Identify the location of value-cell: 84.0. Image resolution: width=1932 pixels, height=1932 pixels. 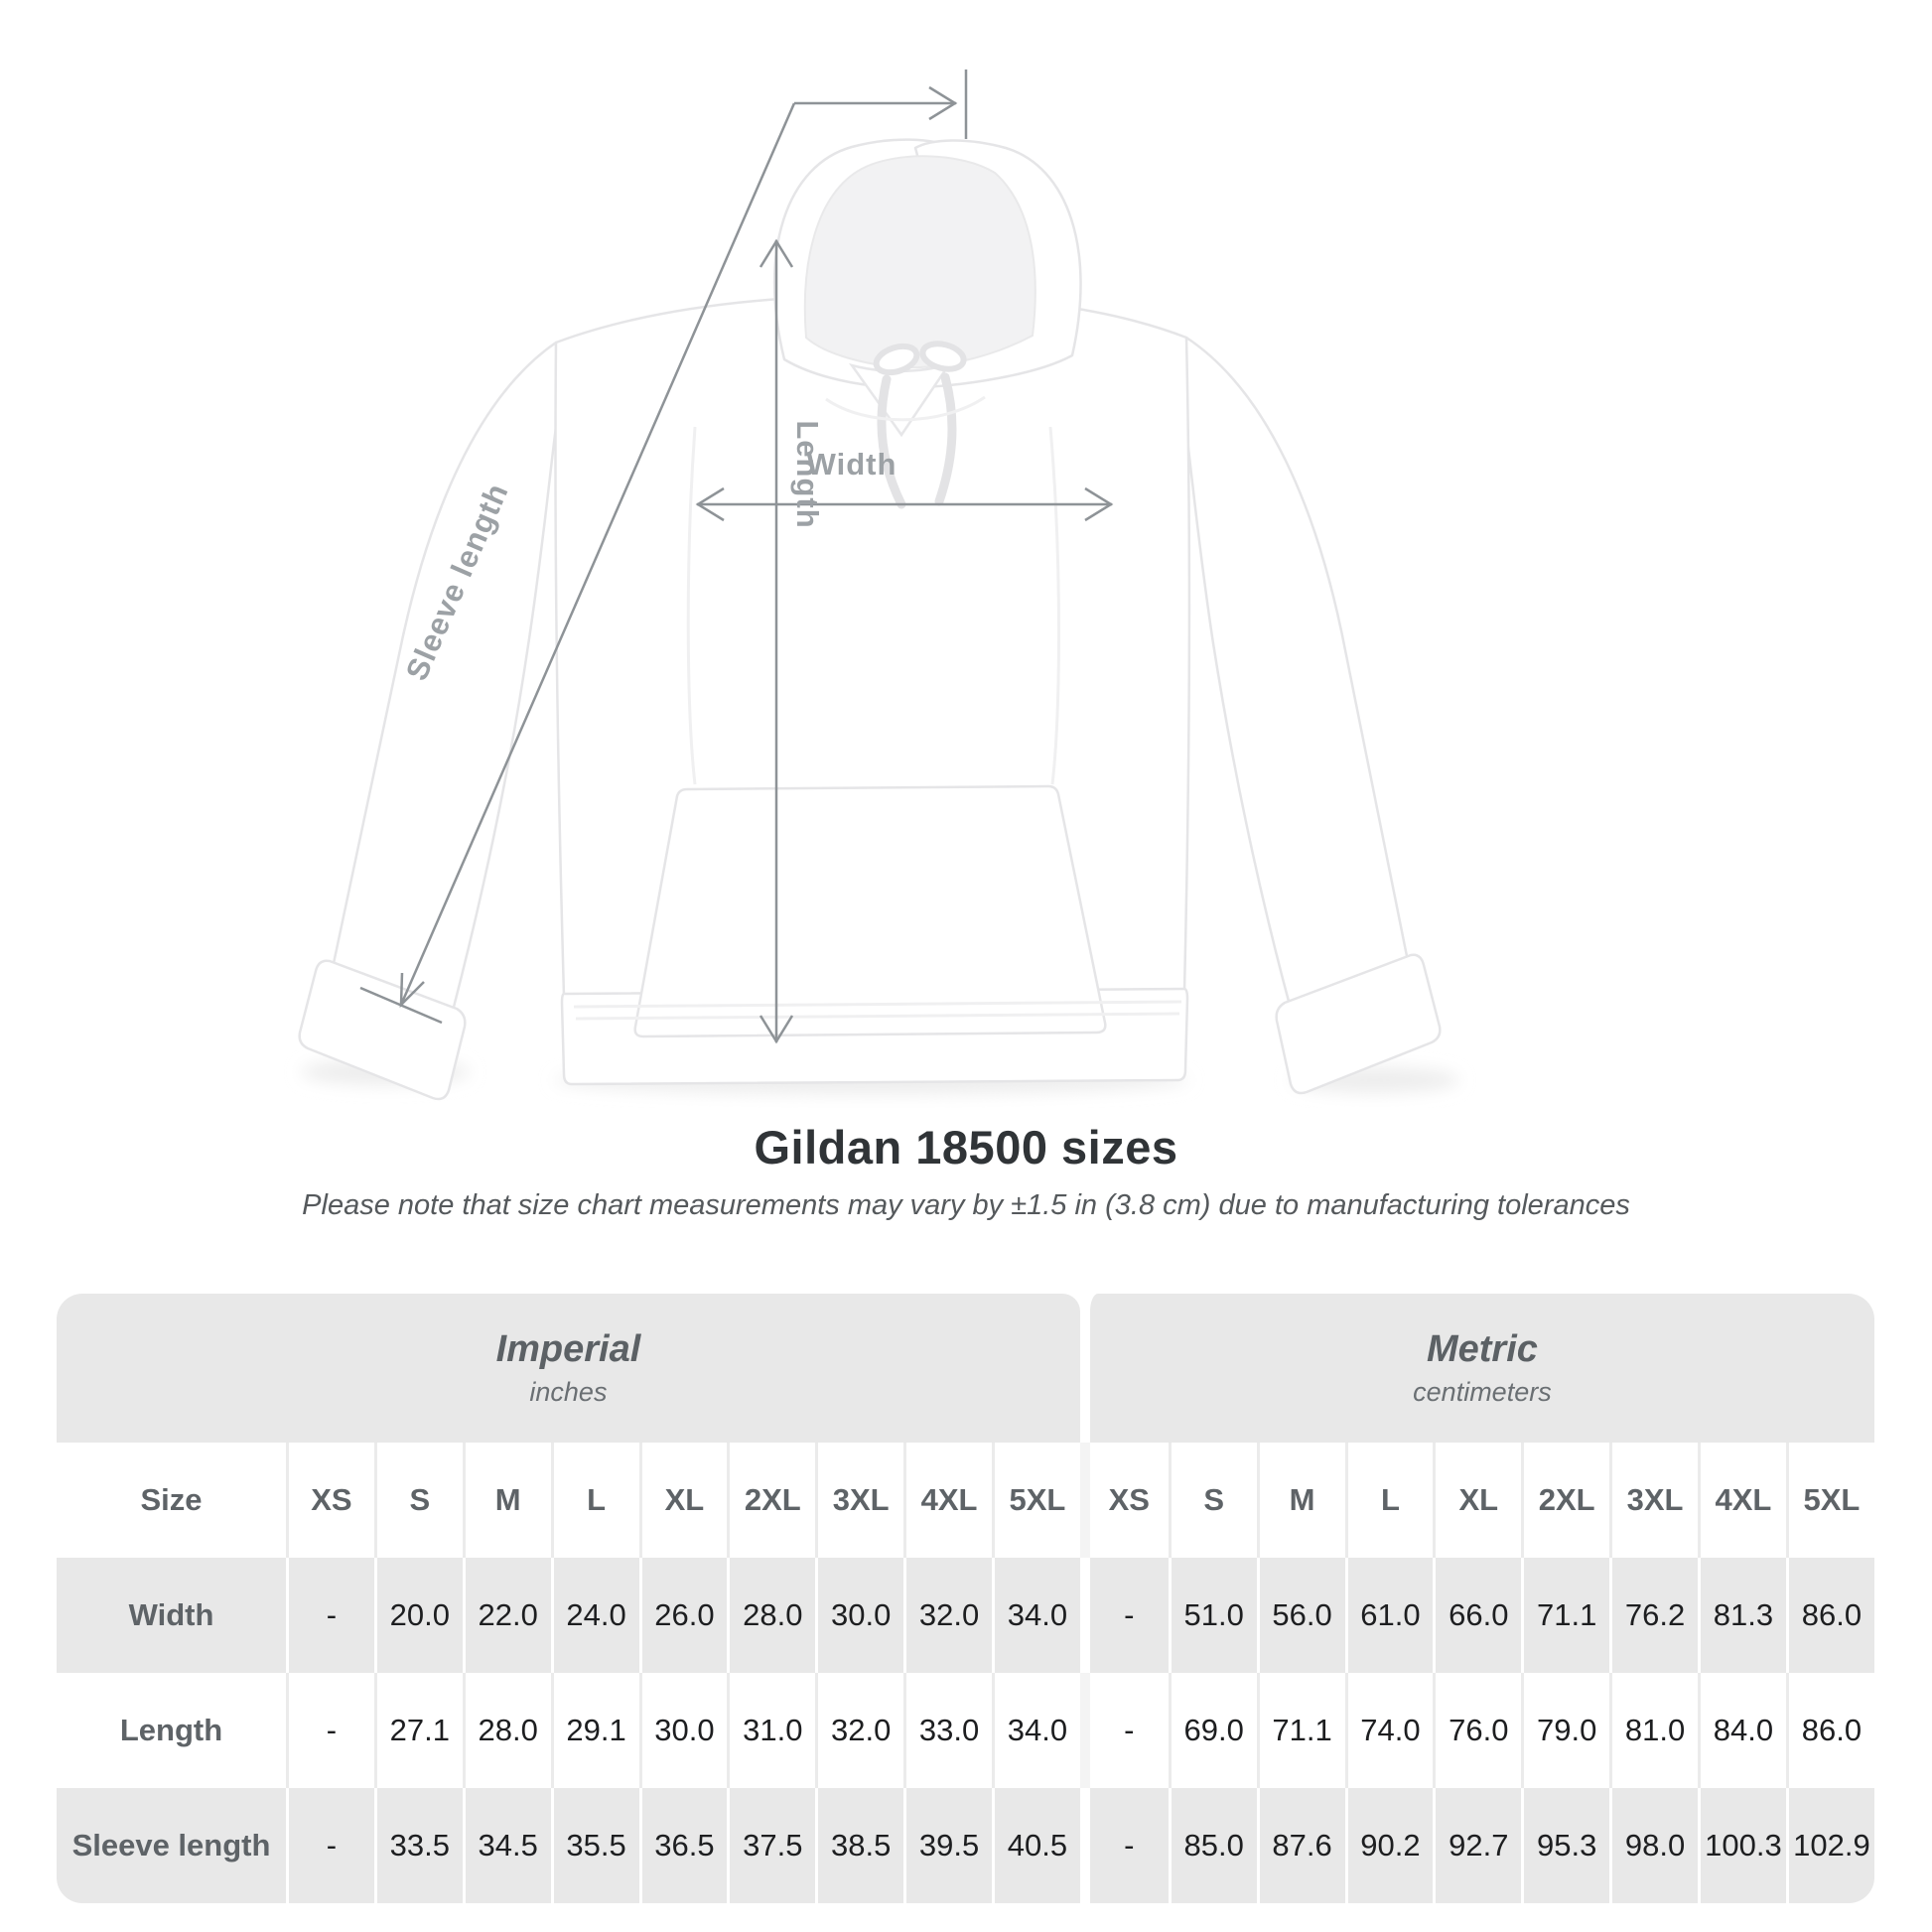
(1742, 1730).